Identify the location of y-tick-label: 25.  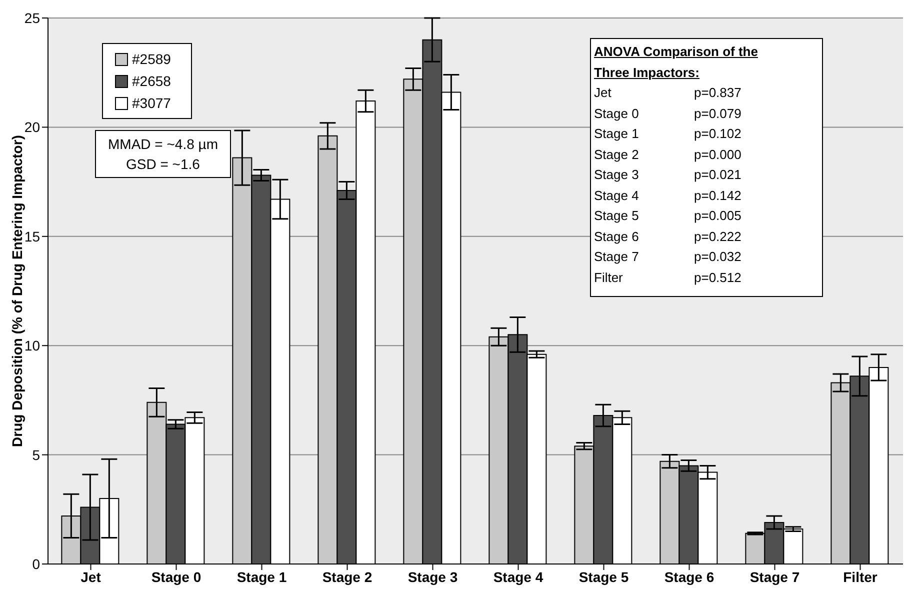
(32, 18).